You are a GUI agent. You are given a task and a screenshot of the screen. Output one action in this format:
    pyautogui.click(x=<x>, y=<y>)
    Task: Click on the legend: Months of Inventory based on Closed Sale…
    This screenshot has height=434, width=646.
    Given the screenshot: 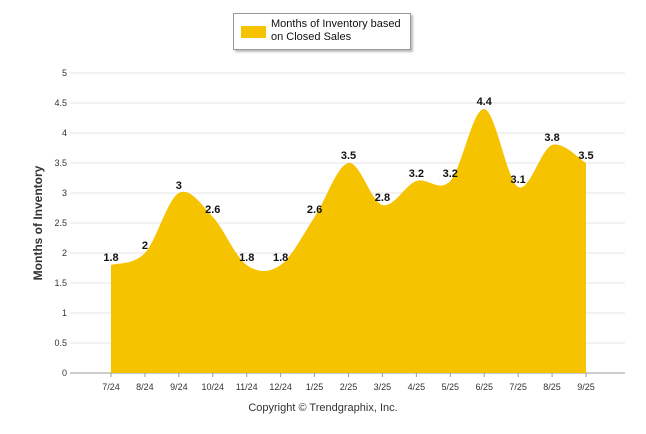 What is the action you would take?
    pyautogui.click(x=322, y=31)
    